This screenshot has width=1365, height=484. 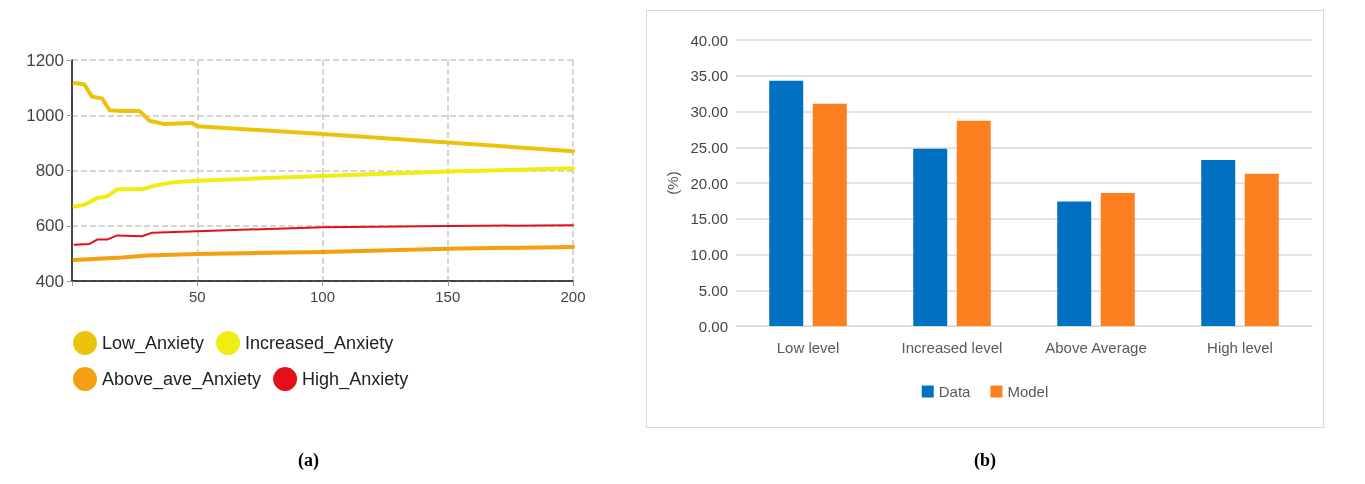 What do you see at coordinates (709, 147) in the screenshot?
I see `y-tick-label: 25.00` at bounding box center [709, 147].